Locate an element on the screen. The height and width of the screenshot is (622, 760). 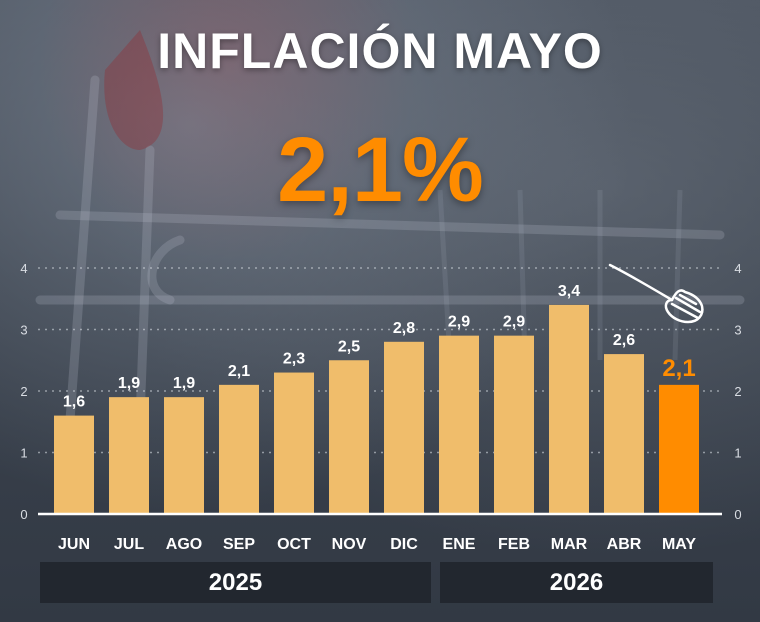
bar-sep is located at coordinates (239, 449).